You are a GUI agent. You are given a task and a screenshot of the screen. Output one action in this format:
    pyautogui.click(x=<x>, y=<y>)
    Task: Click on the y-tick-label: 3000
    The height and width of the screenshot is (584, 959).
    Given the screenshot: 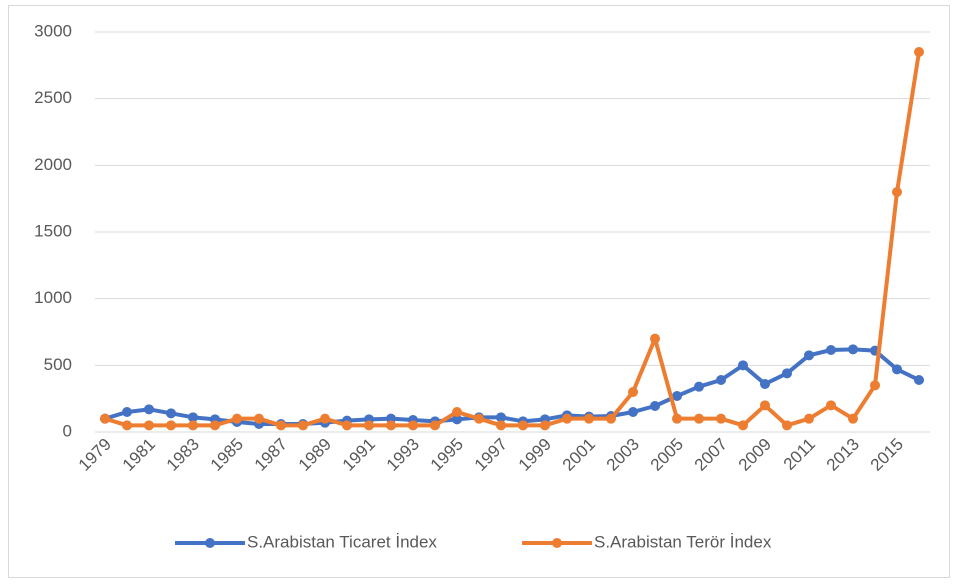 What is the action you would take?
    pyautogui.click(x=53, y=30)
    